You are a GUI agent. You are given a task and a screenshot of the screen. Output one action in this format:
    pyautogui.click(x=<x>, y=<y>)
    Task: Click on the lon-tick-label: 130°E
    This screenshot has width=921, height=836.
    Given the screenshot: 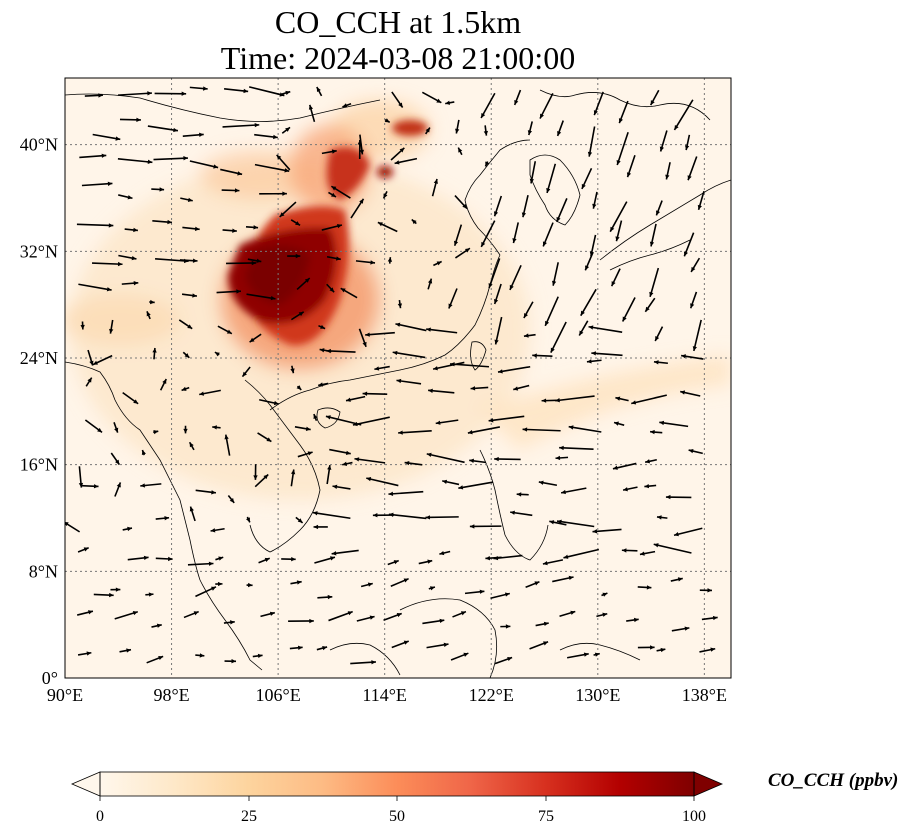 What is the action you would take?
    pyautogui.click(x=597, y=695)
    